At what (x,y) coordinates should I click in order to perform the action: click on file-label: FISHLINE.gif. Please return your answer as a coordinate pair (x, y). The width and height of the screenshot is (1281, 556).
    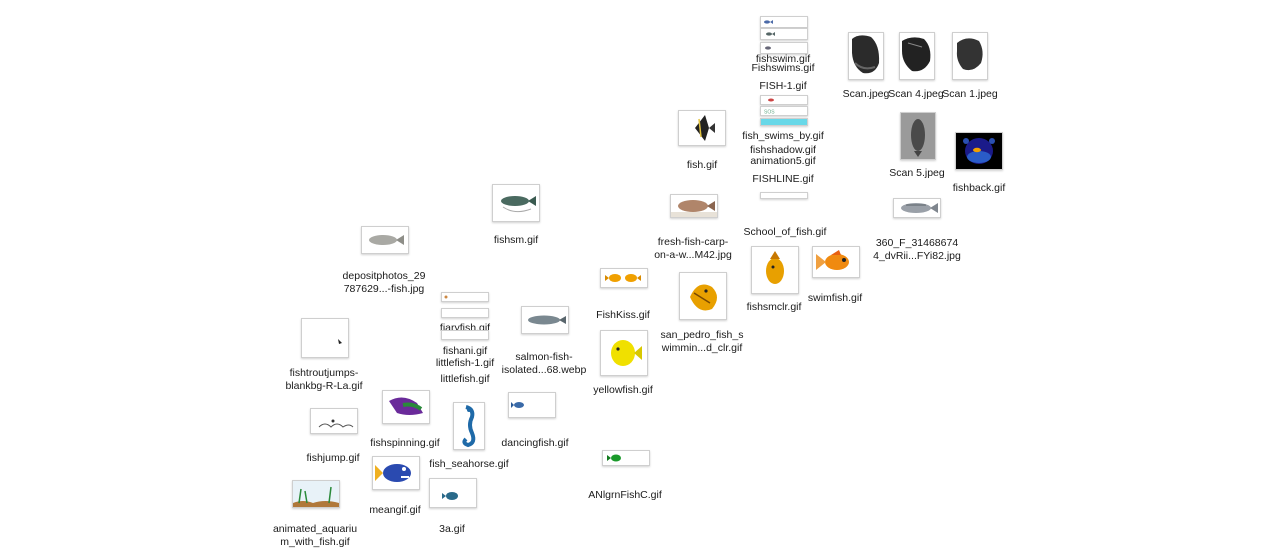
    Looking at the image, I should click on (783, 179).